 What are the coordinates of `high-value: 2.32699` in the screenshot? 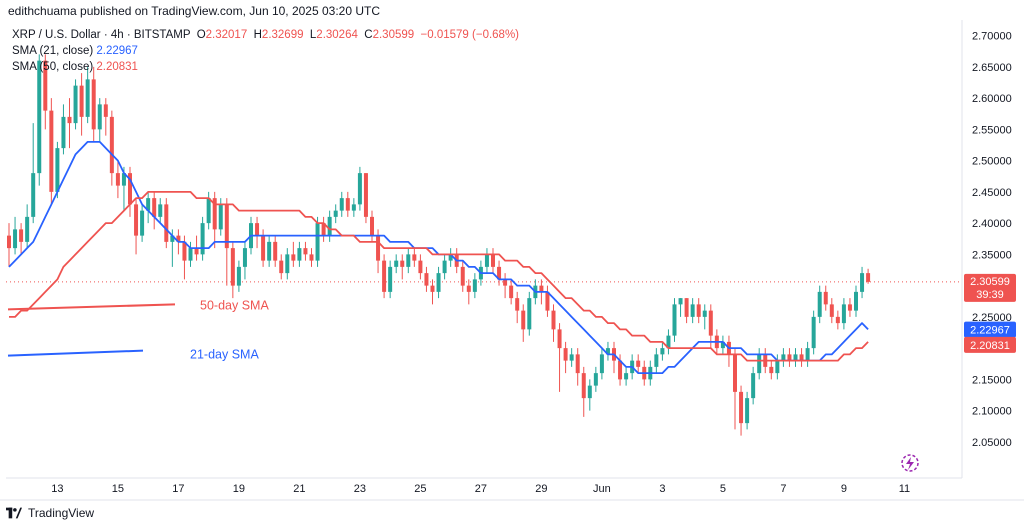 It's located at (282, 35).